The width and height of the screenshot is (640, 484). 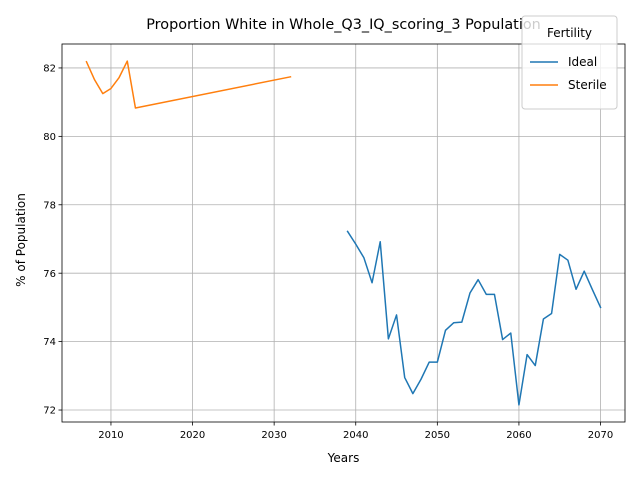 I want to click on x-tick-label: 2010, so click(x=110, y=435).